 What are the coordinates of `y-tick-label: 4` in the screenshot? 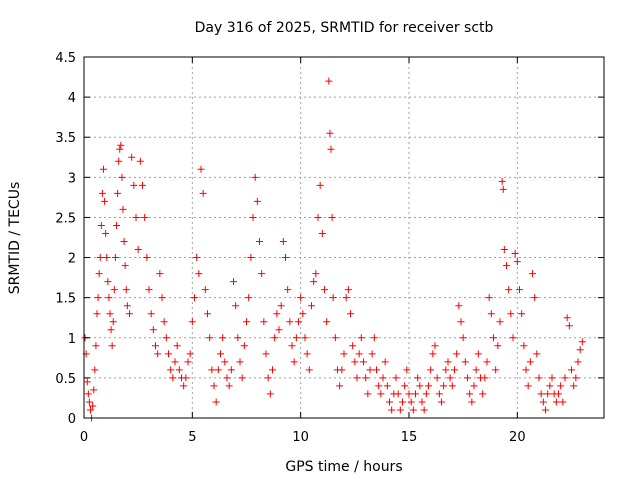 It's located at (72, 98).